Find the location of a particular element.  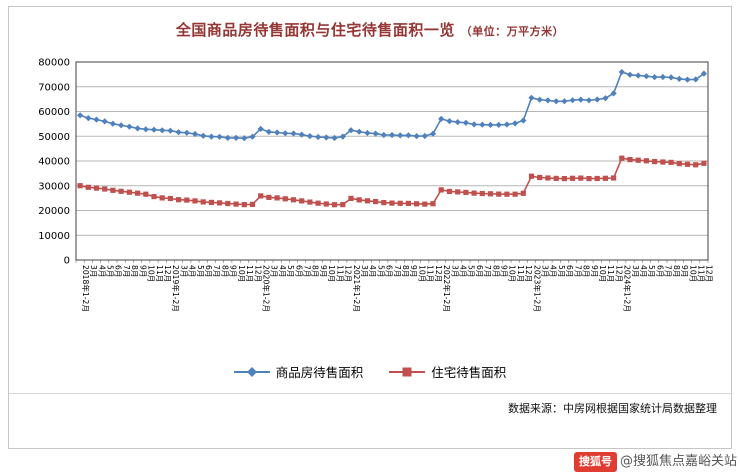

sohu-badge: 搜狐号 is located at coordinates (595, 462).